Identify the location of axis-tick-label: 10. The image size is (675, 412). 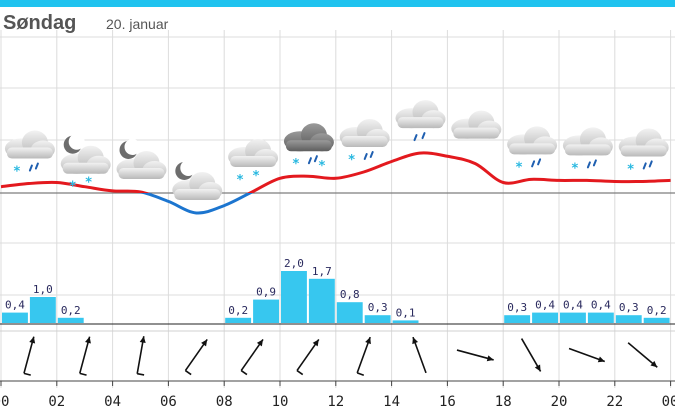
(280, 402).